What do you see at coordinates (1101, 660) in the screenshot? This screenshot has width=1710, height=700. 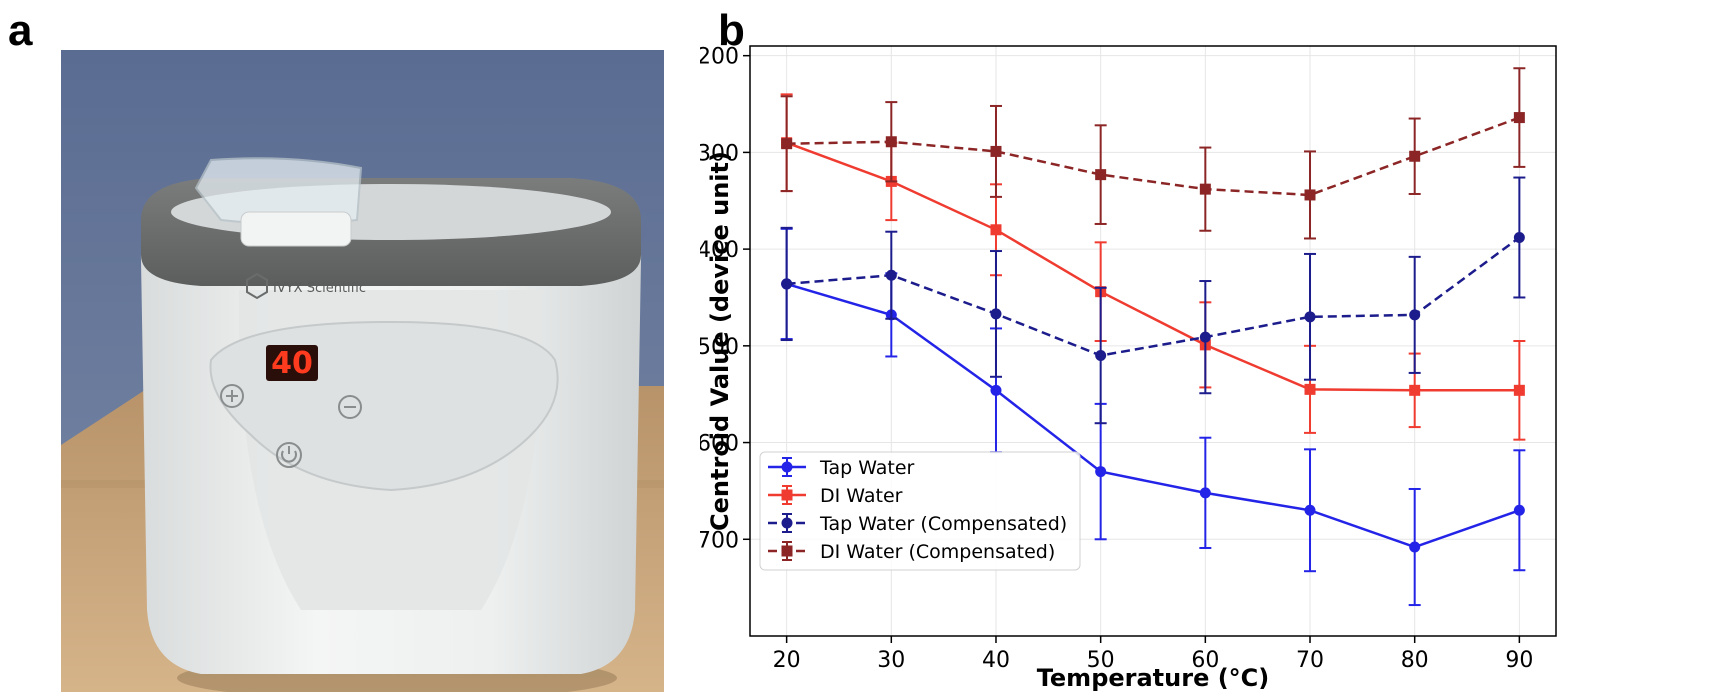 I see `x-tick-label: 50` at bounding box center [1101, 660].